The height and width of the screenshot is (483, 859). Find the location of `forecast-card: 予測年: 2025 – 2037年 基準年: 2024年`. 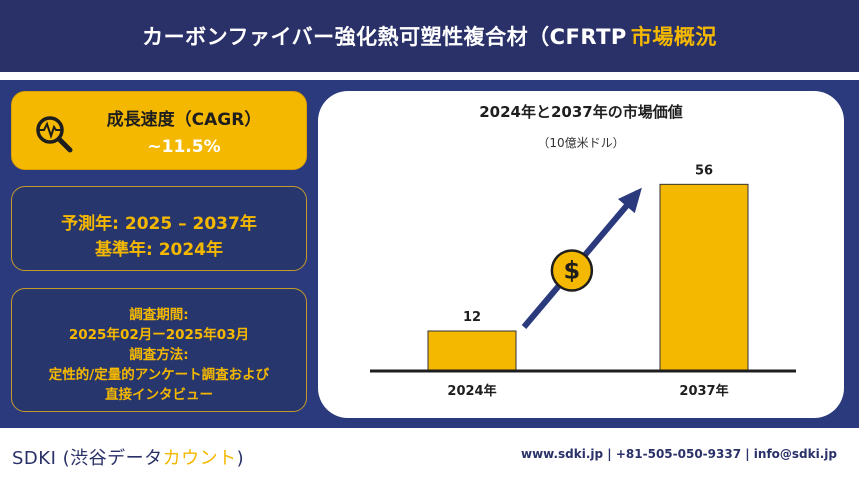

forecast-card: 予測年: 2025 – 2037年 基準年: 2024年 is located at coordinates (159, 228).